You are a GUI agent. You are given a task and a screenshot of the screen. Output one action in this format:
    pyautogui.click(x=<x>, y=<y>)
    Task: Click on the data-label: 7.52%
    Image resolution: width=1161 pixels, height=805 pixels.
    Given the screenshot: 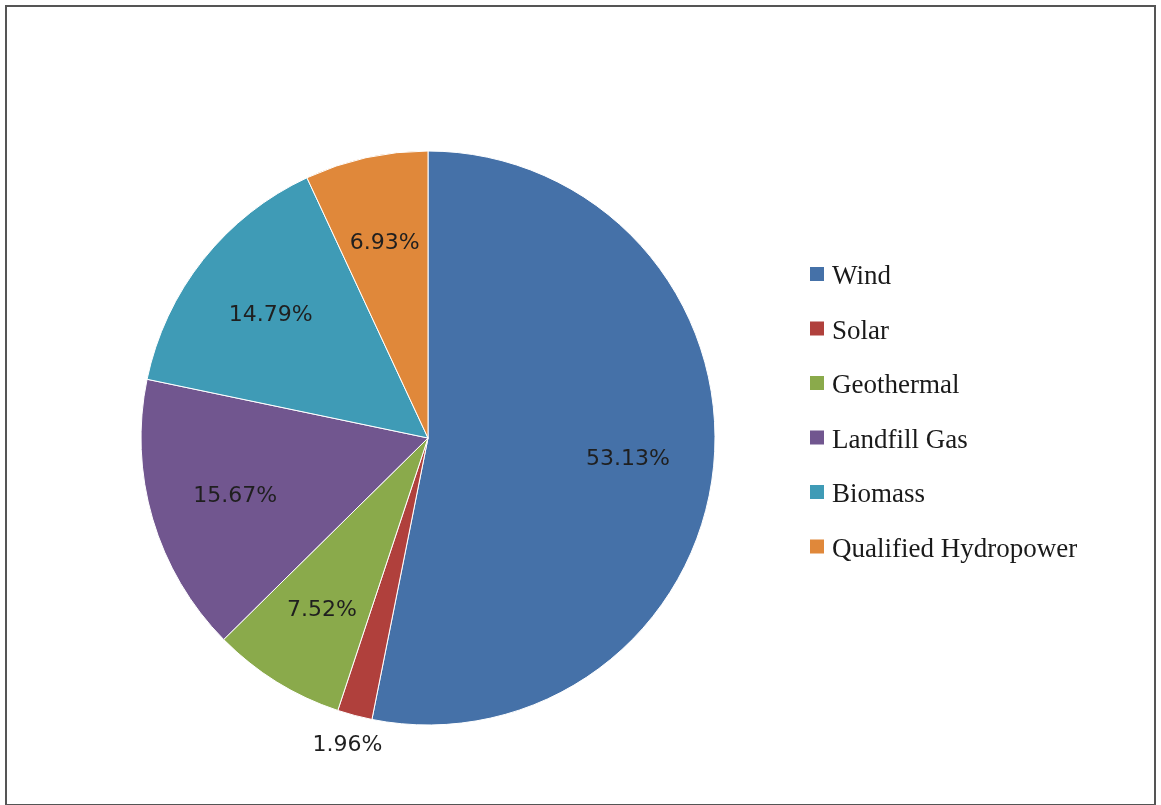 What is the action you would take?
    pyautogui.click(x=322, y=609)
    